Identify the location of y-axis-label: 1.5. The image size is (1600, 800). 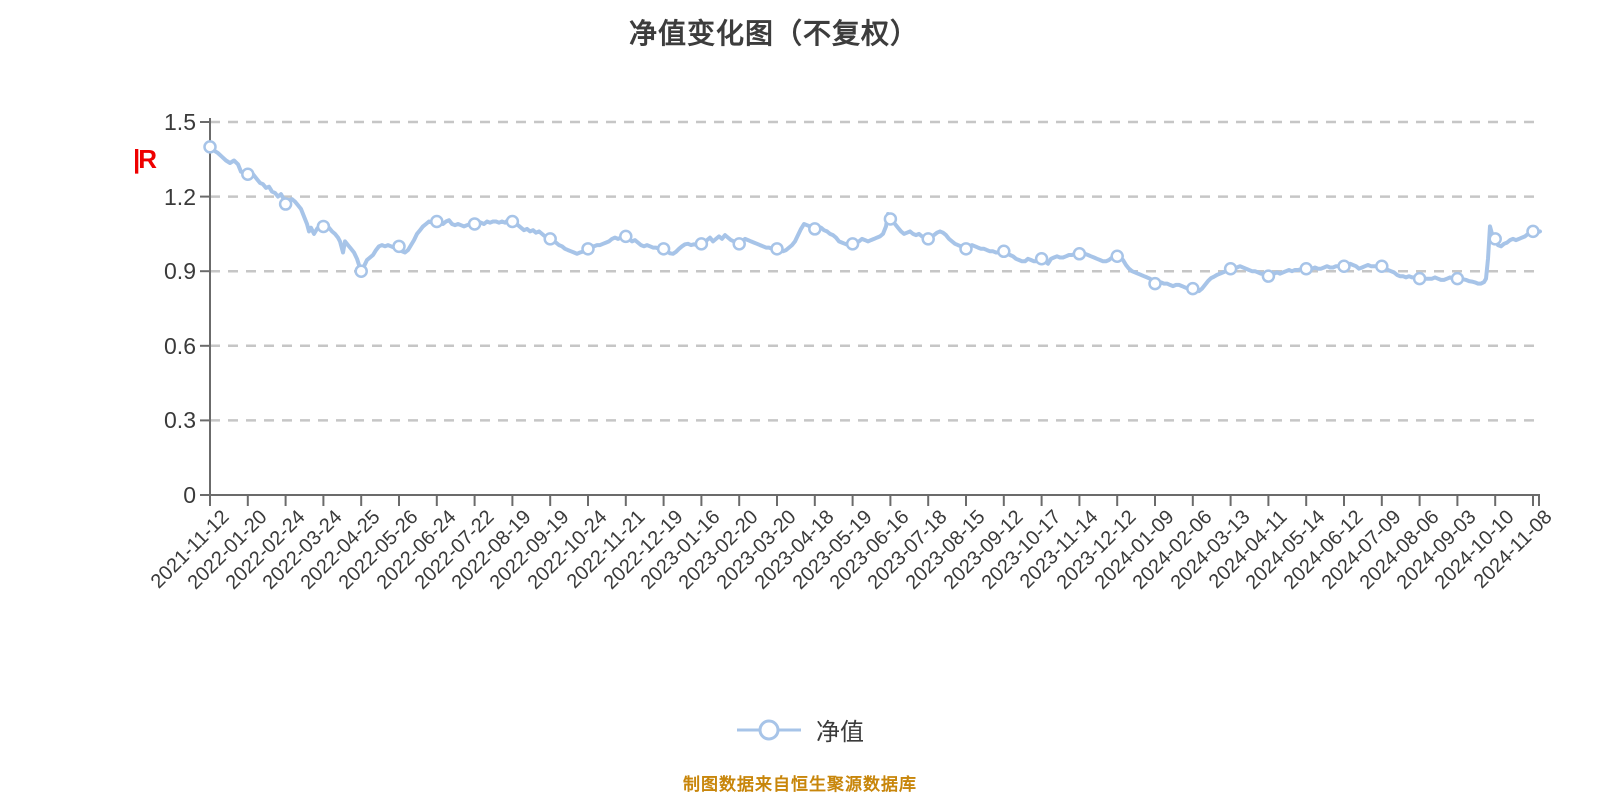
(180, 122).